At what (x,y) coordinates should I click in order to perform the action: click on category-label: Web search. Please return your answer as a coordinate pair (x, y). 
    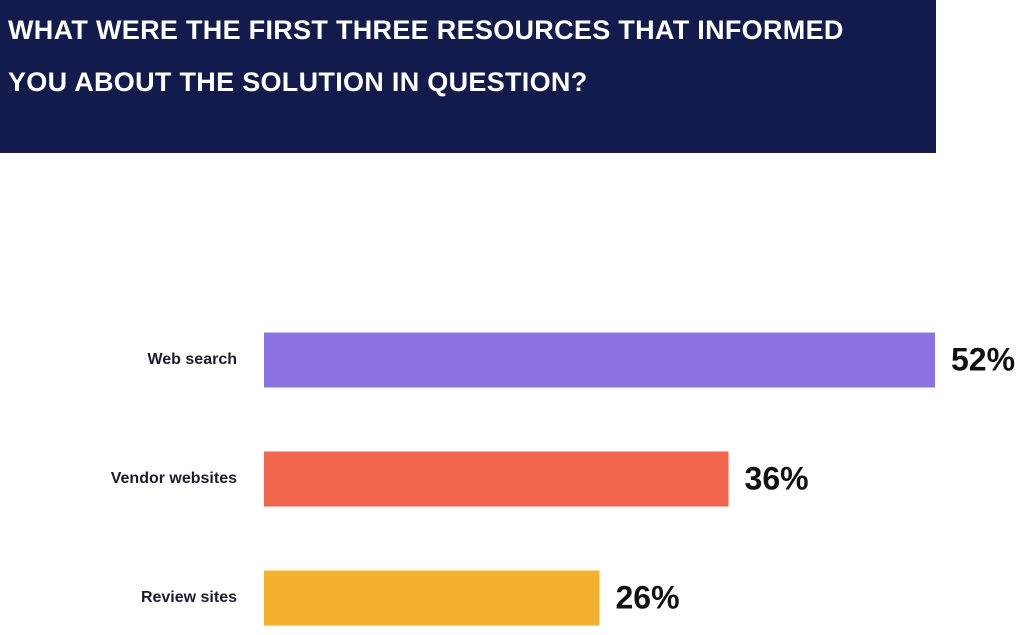
    Looking at the image, I should click on (192, 359).